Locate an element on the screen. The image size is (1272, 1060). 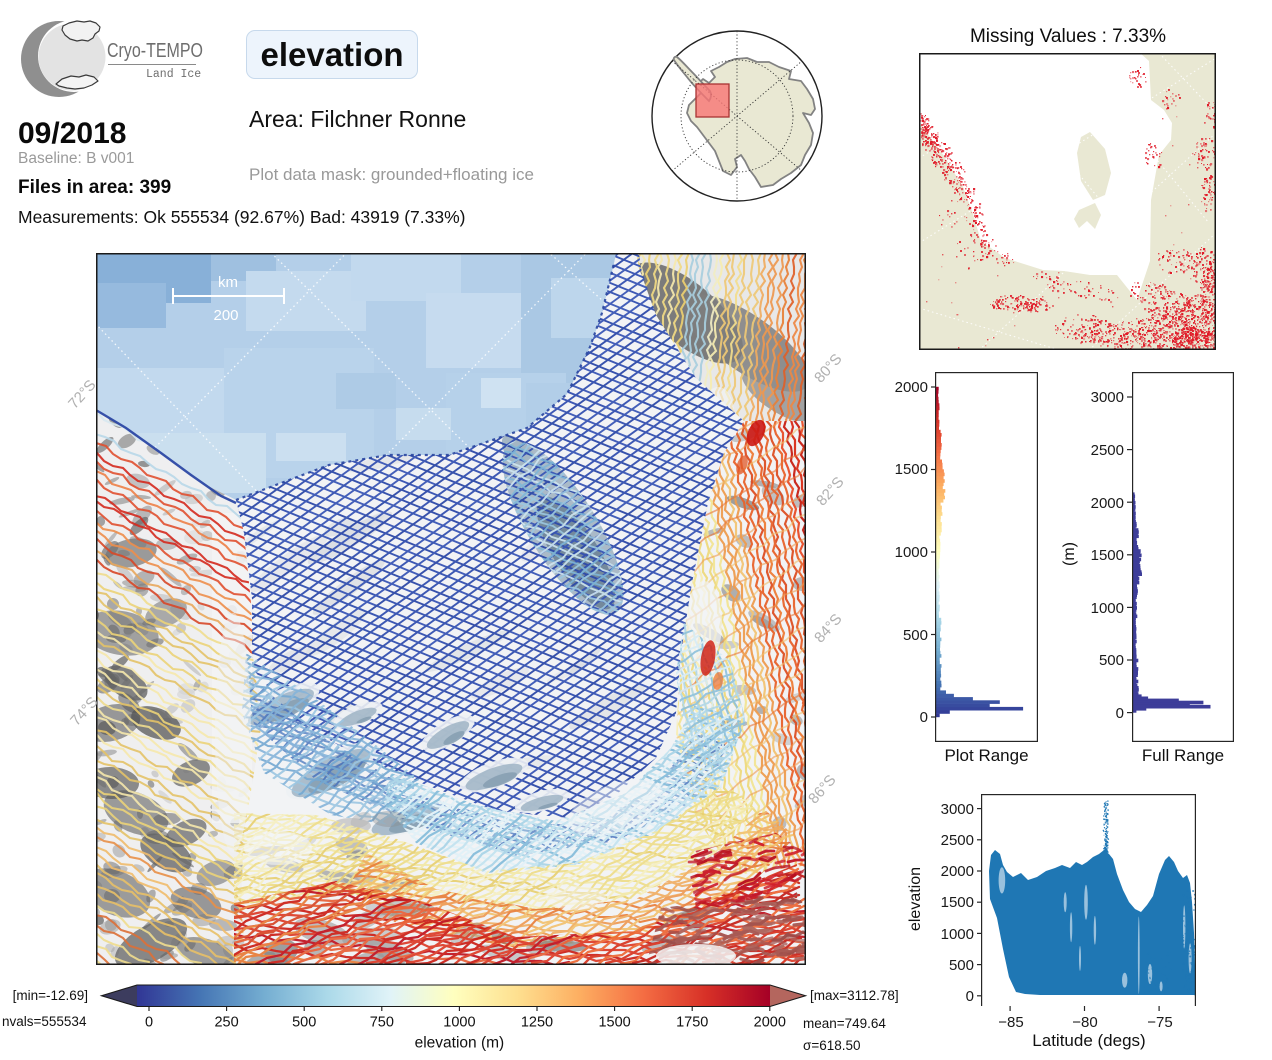
svg-text: 0 is located at coordinates (149, 1023).